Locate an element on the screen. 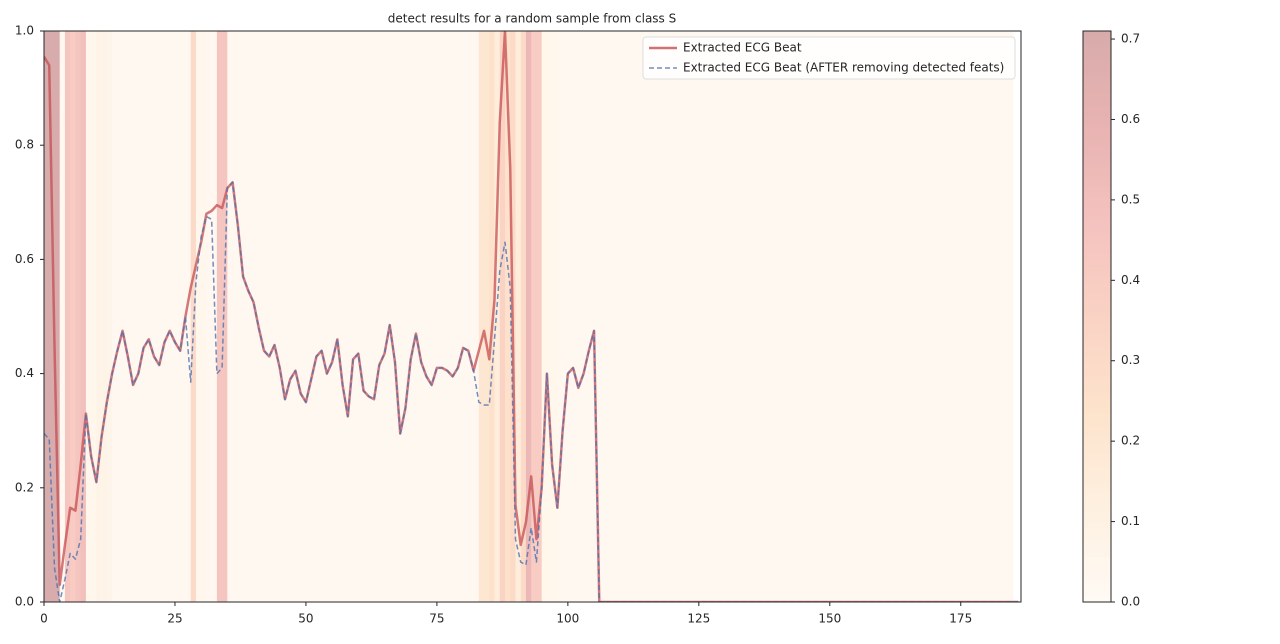 Image resolution: width=1280 pixels, height=644 pixels. y-tick-label: 1.0 is located at coordinates (24, 31).